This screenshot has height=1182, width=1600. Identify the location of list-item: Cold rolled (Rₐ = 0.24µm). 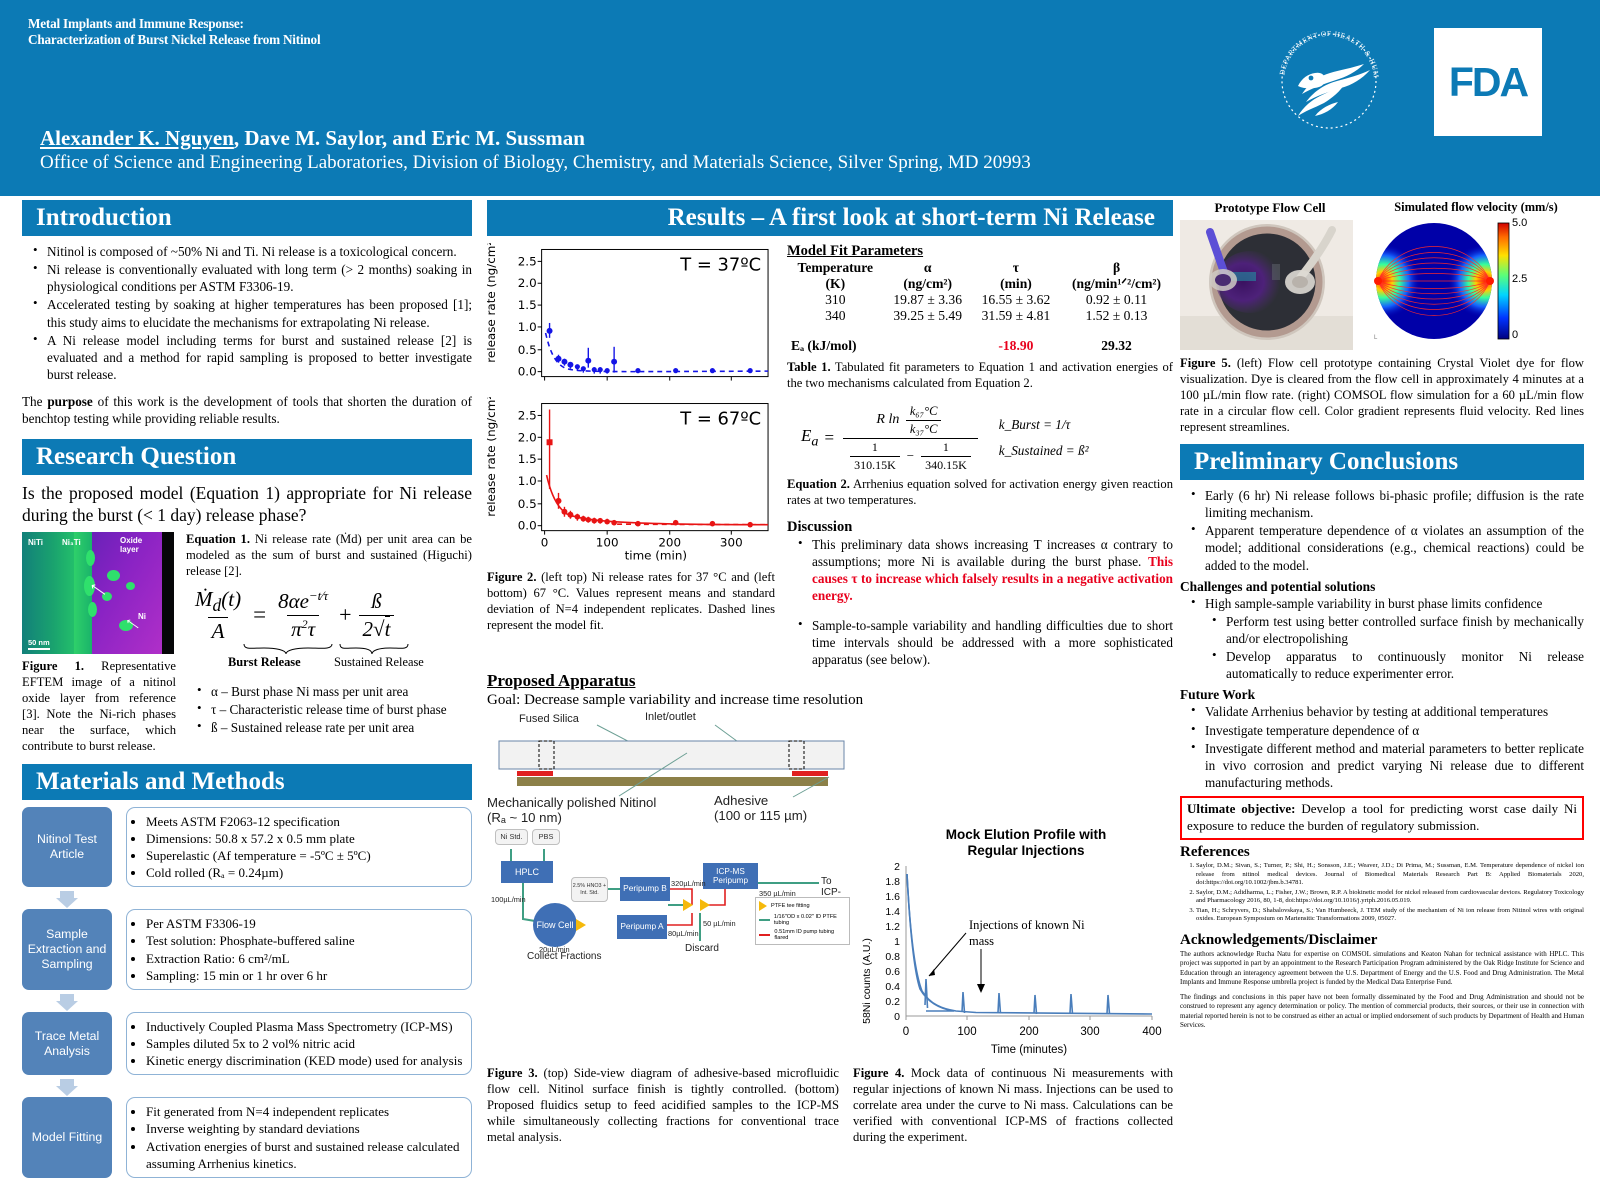
(304, 872).